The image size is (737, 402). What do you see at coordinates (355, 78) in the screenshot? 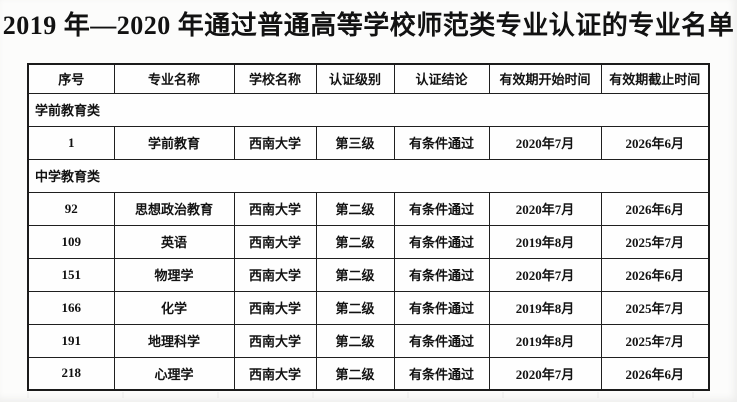
I see `column-header: 认证级别` at bounding box center [355, 78].